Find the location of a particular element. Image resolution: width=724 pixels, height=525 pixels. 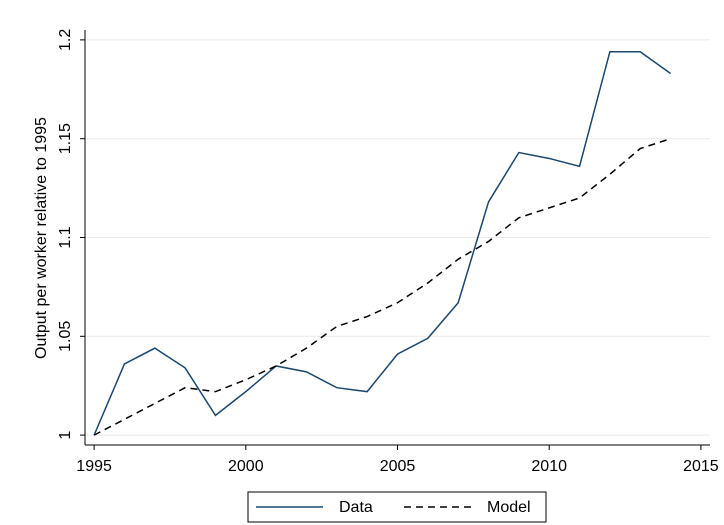

y-tick-label: 1.05 is located at coordinates (65, 336).